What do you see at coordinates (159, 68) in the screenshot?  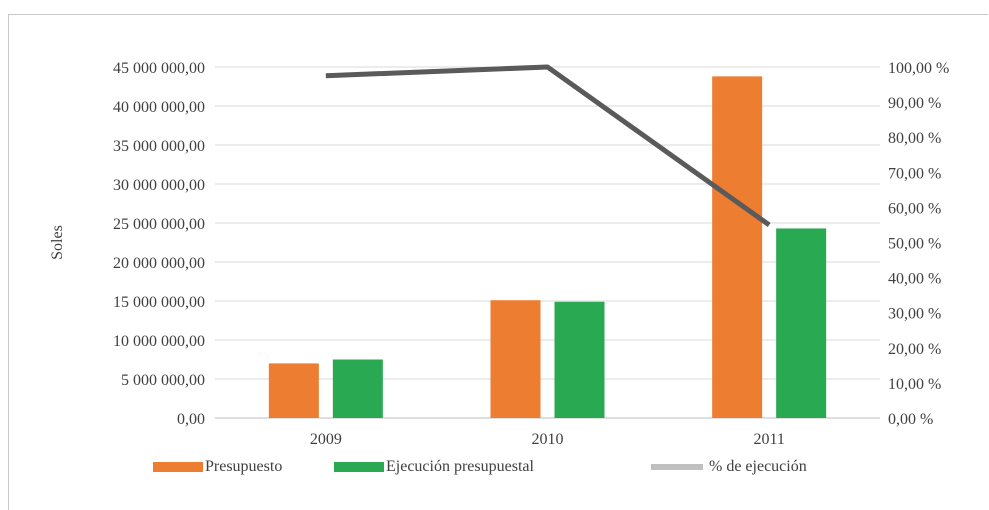 I see `y-tick-label: 45 000 000,00` at bounding box center [159, 68].